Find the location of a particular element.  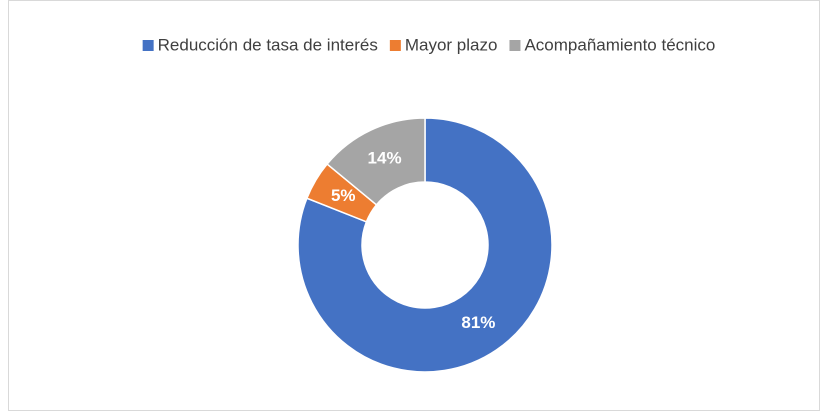

legend-label: Reducción de tasa de interés is located at coordinates (268, 44).